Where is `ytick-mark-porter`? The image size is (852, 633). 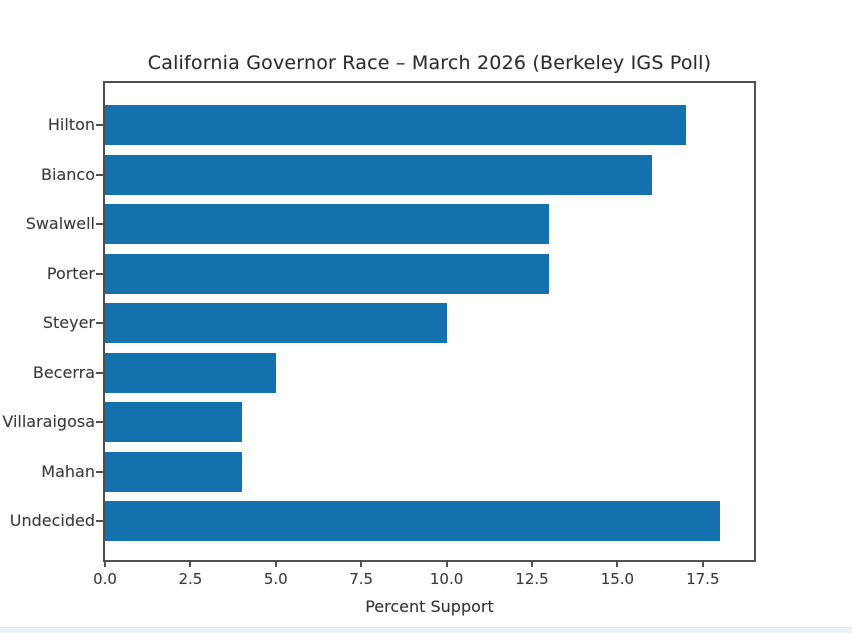 ytick-mark-porter is located at coordinates (99, 273).